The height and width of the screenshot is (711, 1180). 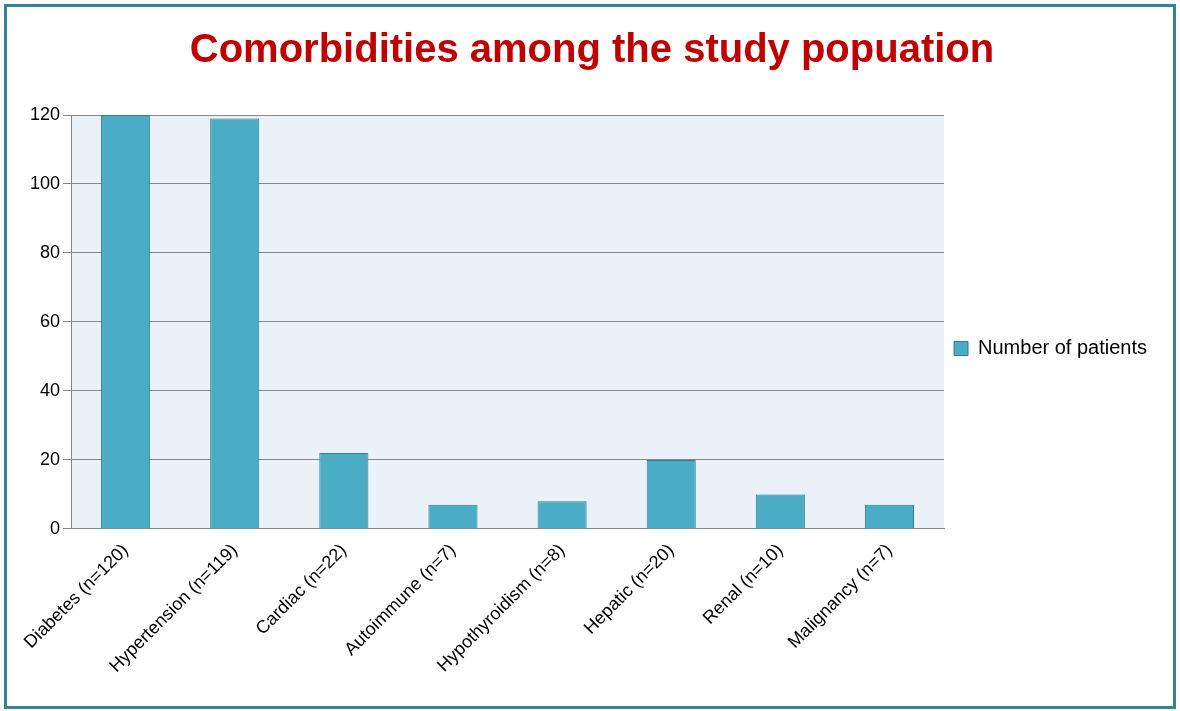 What do you see at coordinates (50, 320) in the screenshot?
I see `y-tick-label: 60` at bounding box center [50, 320].